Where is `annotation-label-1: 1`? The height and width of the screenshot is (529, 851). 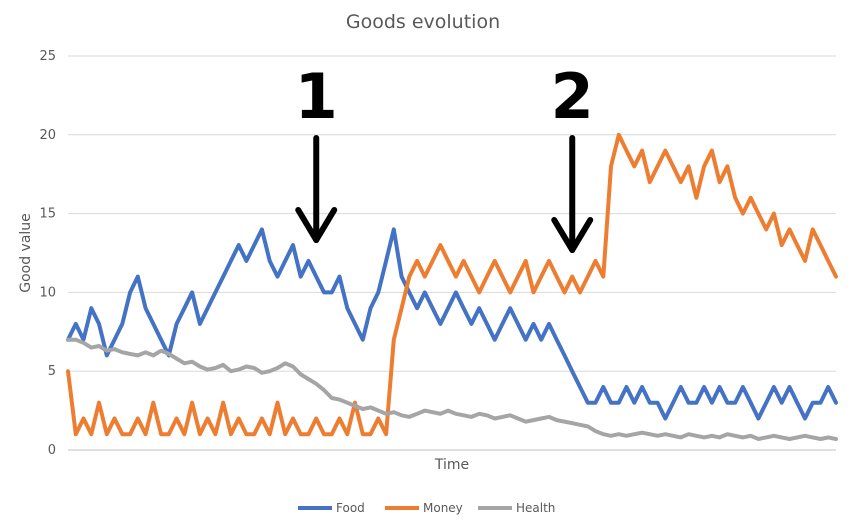 annotation-label-1: 1 is located at coordinates (316, 96).